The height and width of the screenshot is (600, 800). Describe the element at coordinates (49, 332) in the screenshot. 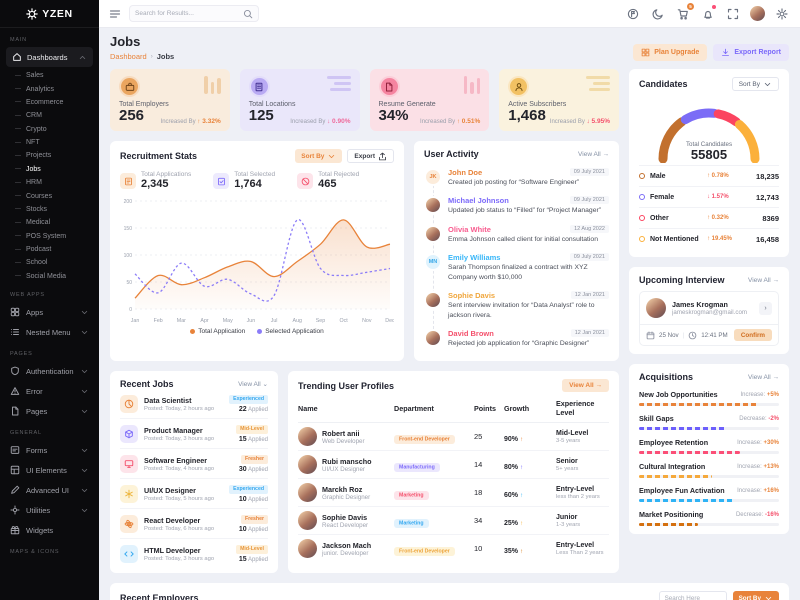

I see `sidebar-item: Nested Menu` at that location.